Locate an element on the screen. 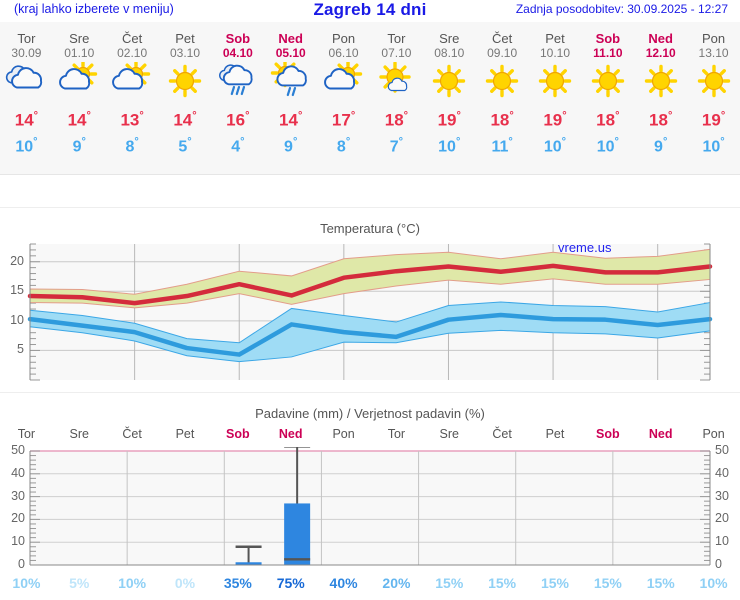 The width and height of the screenshot is (740, 600). precipitation-day-label: Čet is located at coordinates (132, 434).